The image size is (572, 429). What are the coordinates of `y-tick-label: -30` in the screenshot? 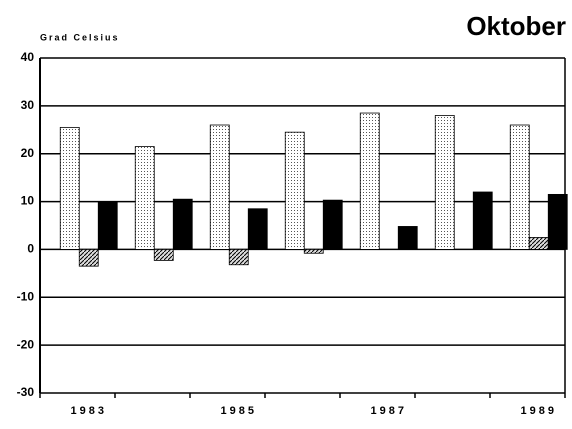 It's located at (26, 392).